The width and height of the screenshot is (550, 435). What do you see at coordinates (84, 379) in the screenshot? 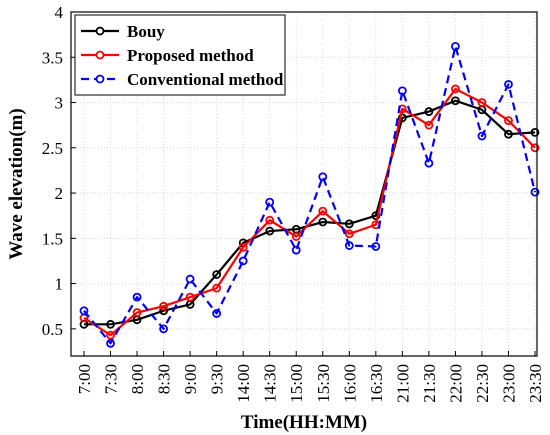
I see `x-tick-label: 7:00` at bounding box center [84, 379].